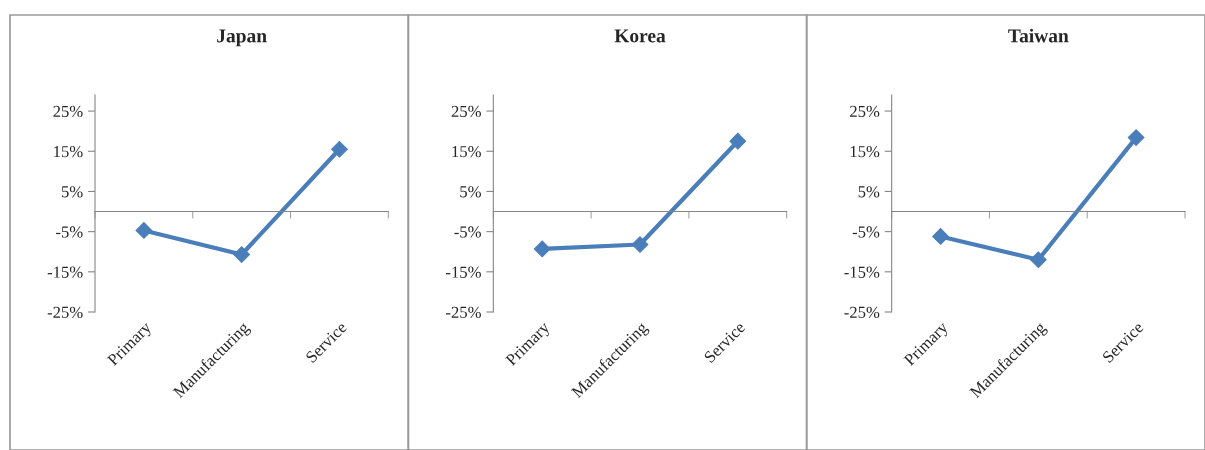 The width and height of the screenshot is (1205, 450). I want to click on chart-title: Korea, so click(640, 36).